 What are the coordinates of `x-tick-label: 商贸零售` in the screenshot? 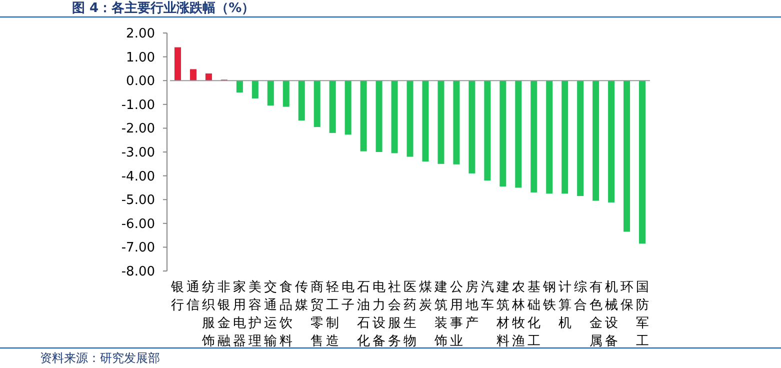 It's located at (317, 314).